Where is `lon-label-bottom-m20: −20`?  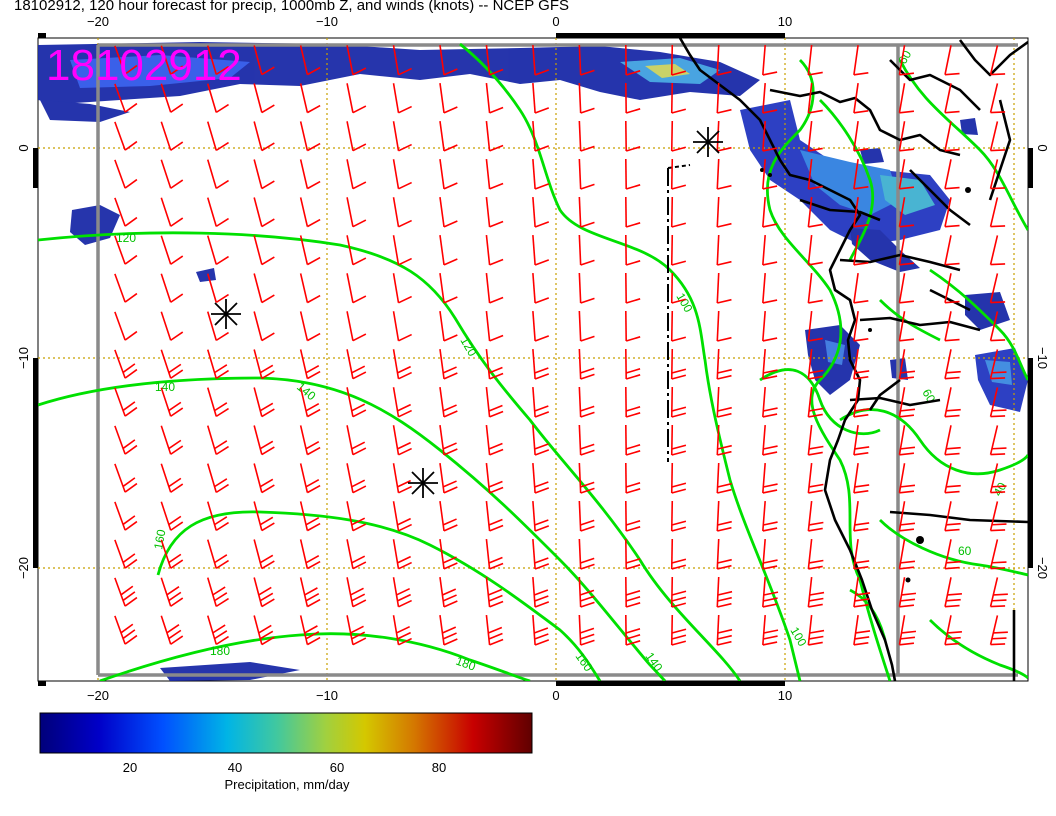
lon-label-bottom-m20: −20 is located at coordinates (98, 695).